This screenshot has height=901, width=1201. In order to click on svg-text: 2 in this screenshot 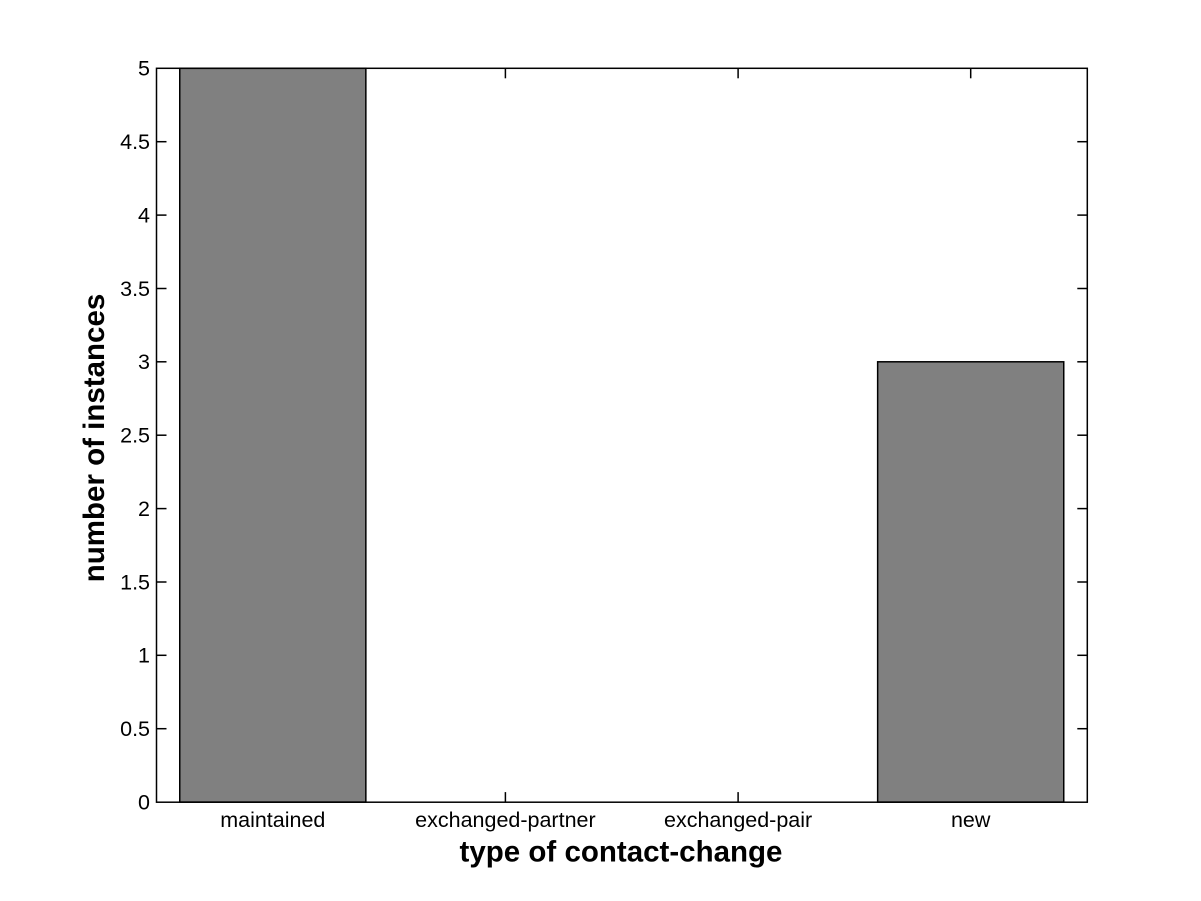, I will do `click(144, 509)`.